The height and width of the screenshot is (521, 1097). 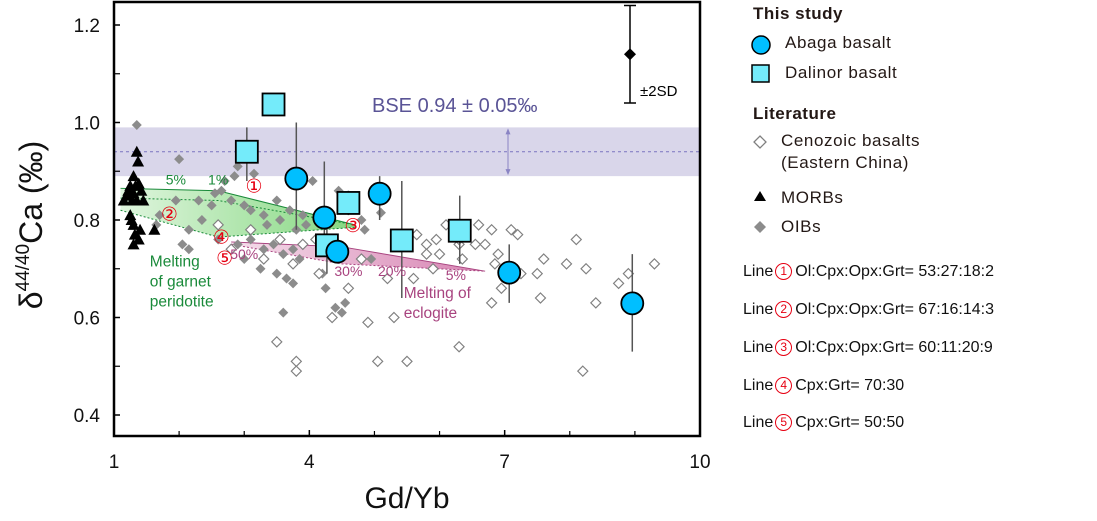 I want to click on legend-square-icon, so click(x=760, y=73).